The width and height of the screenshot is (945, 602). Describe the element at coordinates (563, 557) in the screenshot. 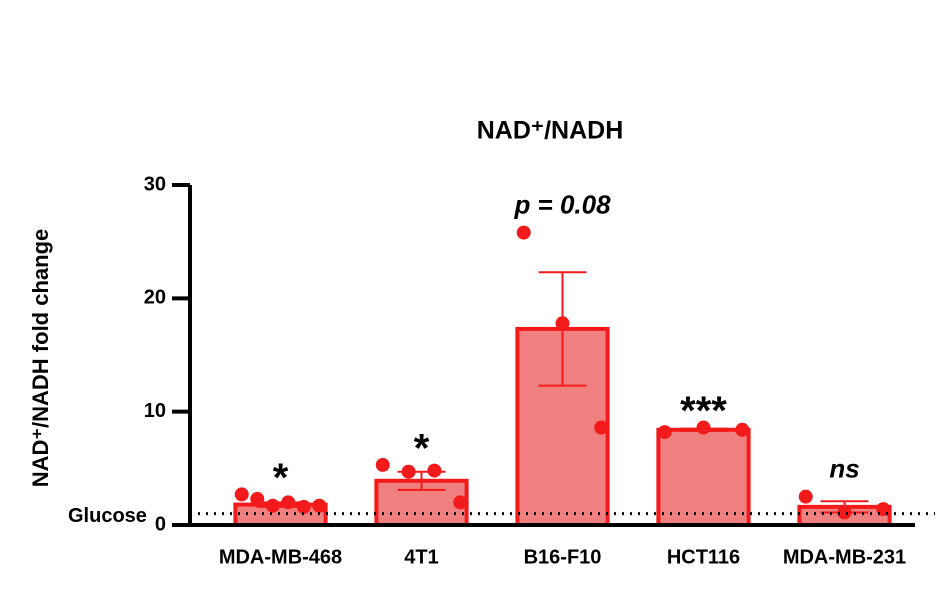

I see `x-tick-label: B16-F10` at that location.